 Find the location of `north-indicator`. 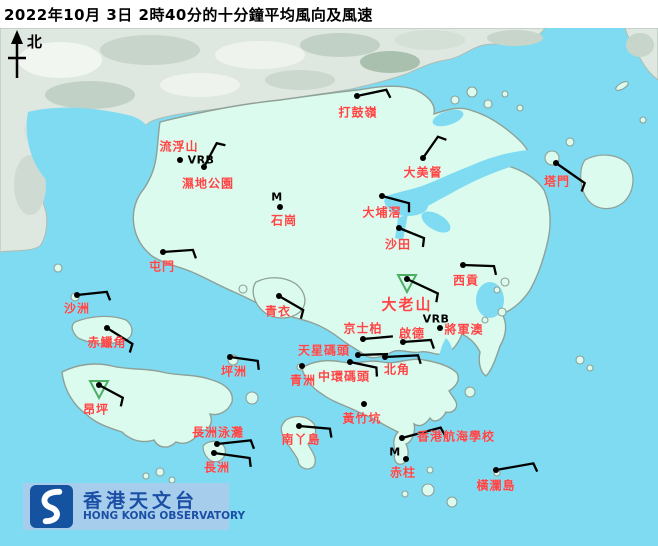

north-indicator is located at coordinates (17, 54).